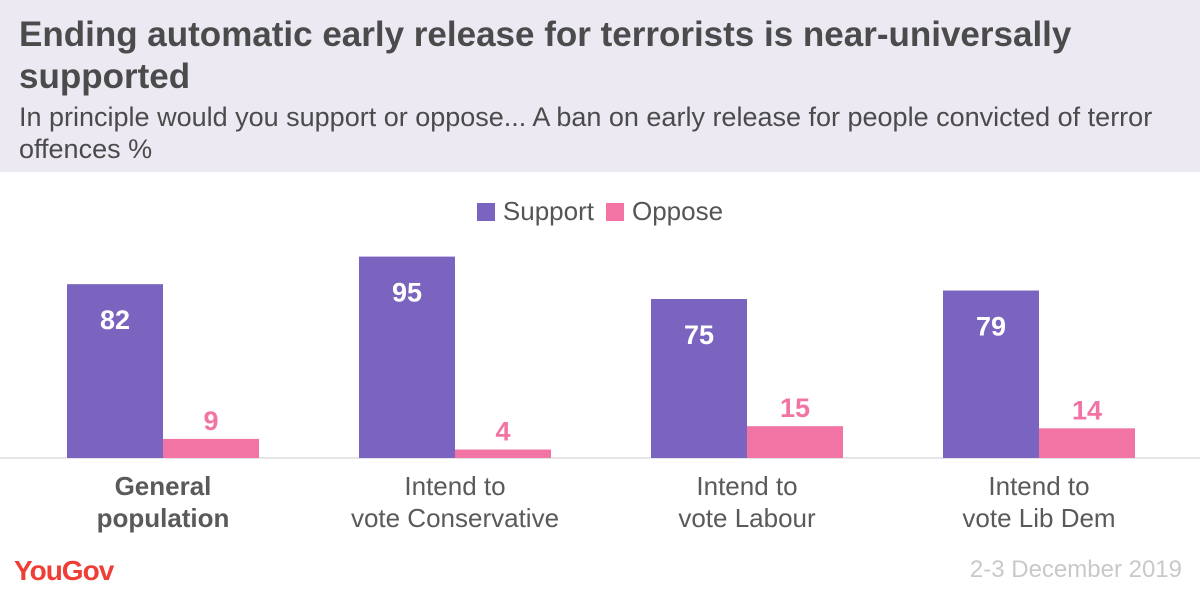 The width and height of the screenshot is (1200, 600). What do you see at coordinates (991, 374) in the screenshot?
I see `bar-support-intend-to-vote-lib-dem` at bounding box center [991, 374].